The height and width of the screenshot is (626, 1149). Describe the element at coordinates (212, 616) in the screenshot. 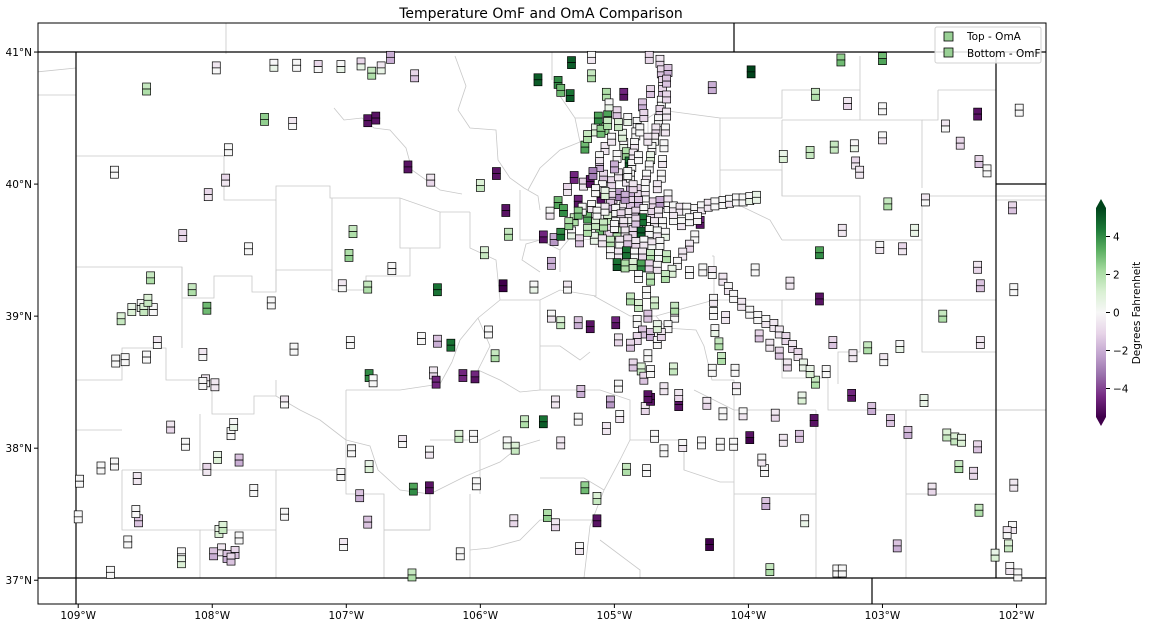

I see `x-tick-label: 108°W` at that location.